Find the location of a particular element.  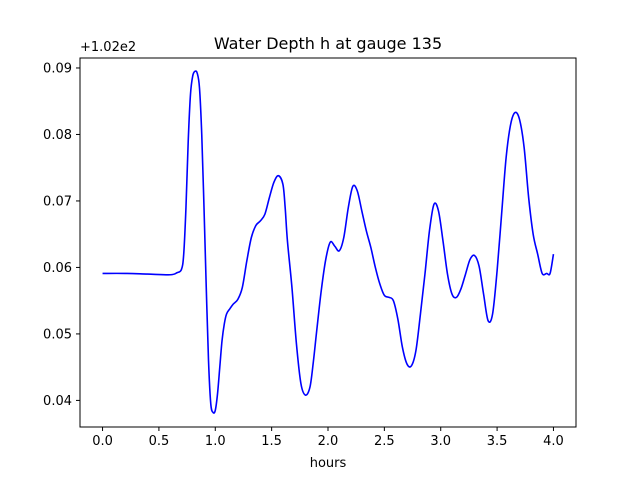

x-tick-label: 2.0 is located at coordinates (328, 441).